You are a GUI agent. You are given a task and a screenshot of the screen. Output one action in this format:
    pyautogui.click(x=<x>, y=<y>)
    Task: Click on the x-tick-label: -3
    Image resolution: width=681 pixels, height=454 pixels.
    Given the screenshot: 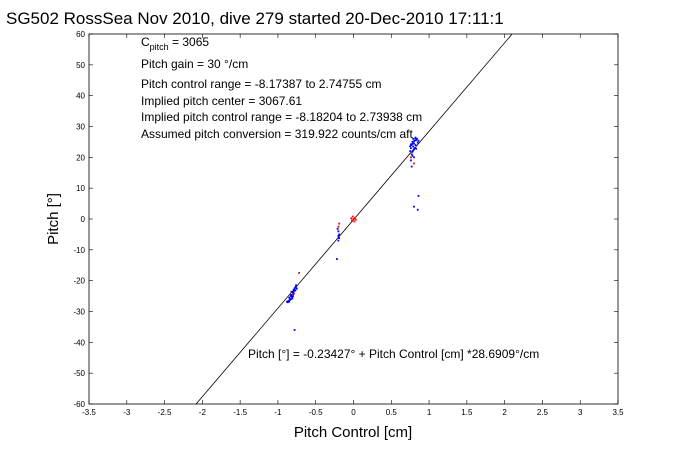 What is the action you would take?
    pyautogui.click(x=127, y=412)
    